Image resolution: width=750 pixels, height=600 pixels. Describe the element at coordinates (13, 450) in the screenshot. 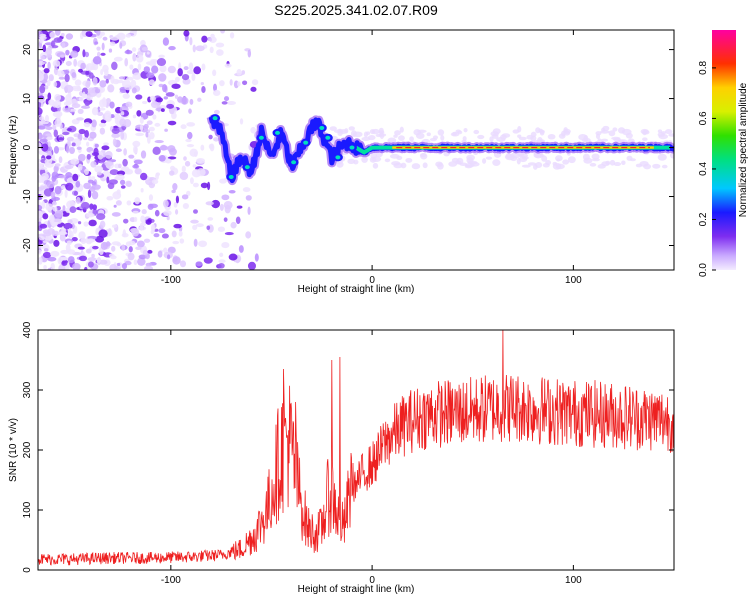

I see `snr-y-label: SNR (10 * v/v)` at that location.